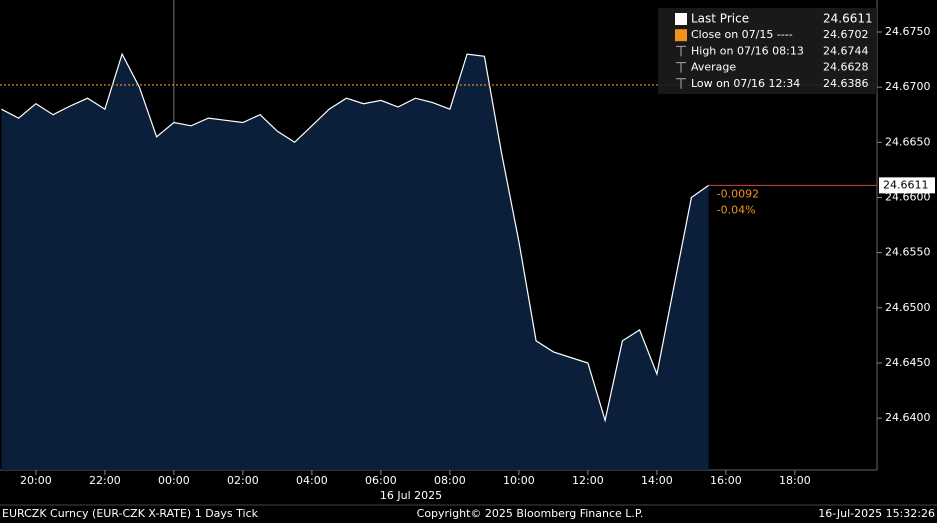 The height and width of the screenshot is (523, 937). Describe the element at coordinates (450, 480) in the screenshot. I see `x-tick-label: 08:00` at that location.